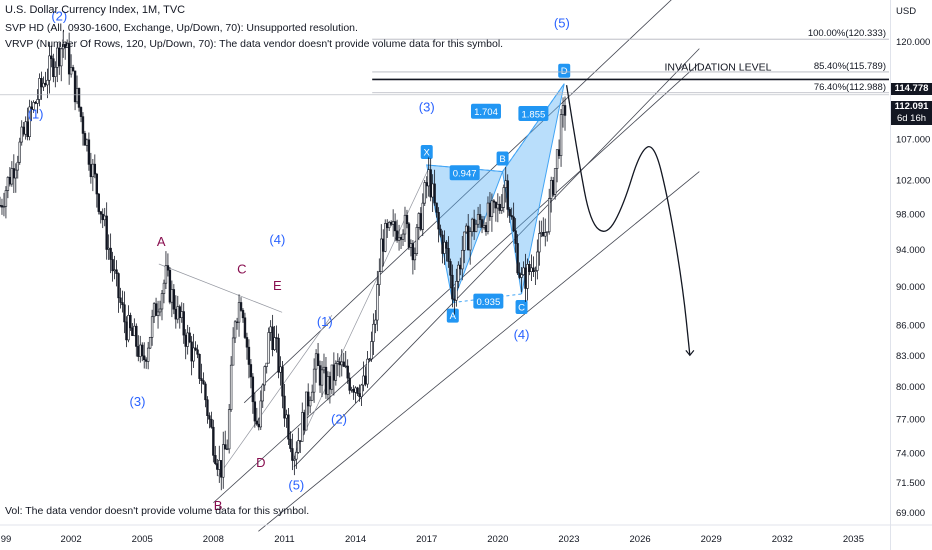 Image resolution: width=932 pixels, height=550 pixels. Describe the element at coordinates (782, 539) in the screenshot. I see `time-tick-label: 2032` at that location.